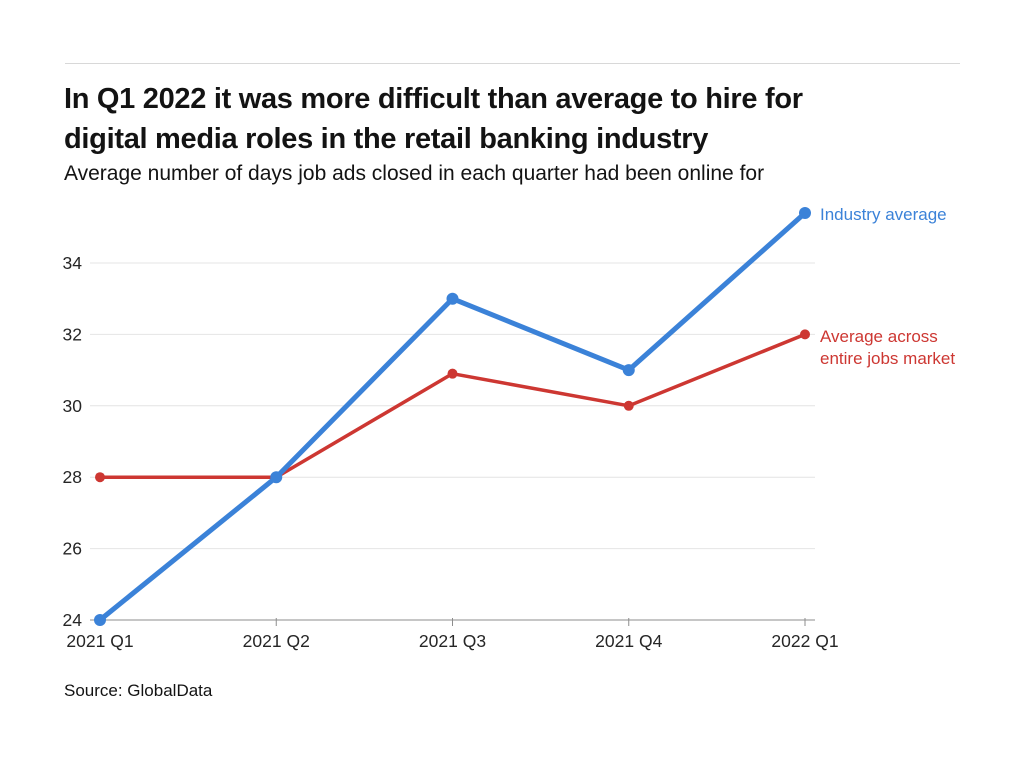 The height and width of the screenshot is (768, 1024). I want to click on legend-industry-average-text: Industry average, so click(883, 214).